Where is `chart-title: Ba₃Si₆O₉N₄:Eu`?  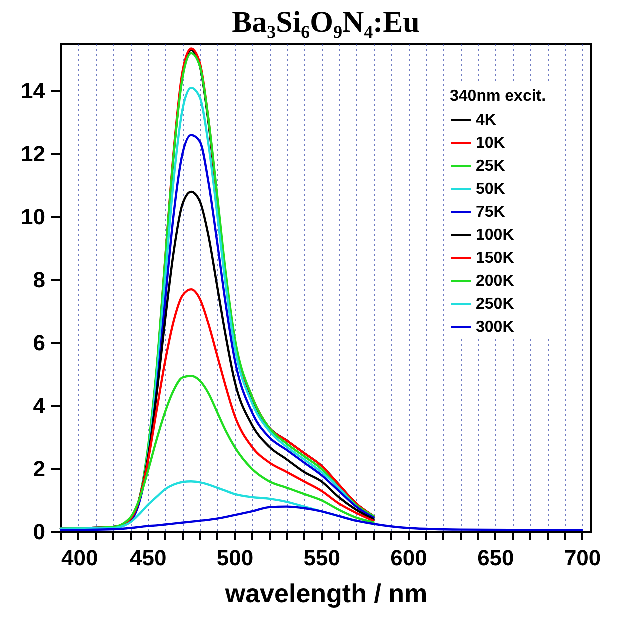 chart-title: Ba₃Si₆O₉N₄:Eu is located at coordinates (326, 22).